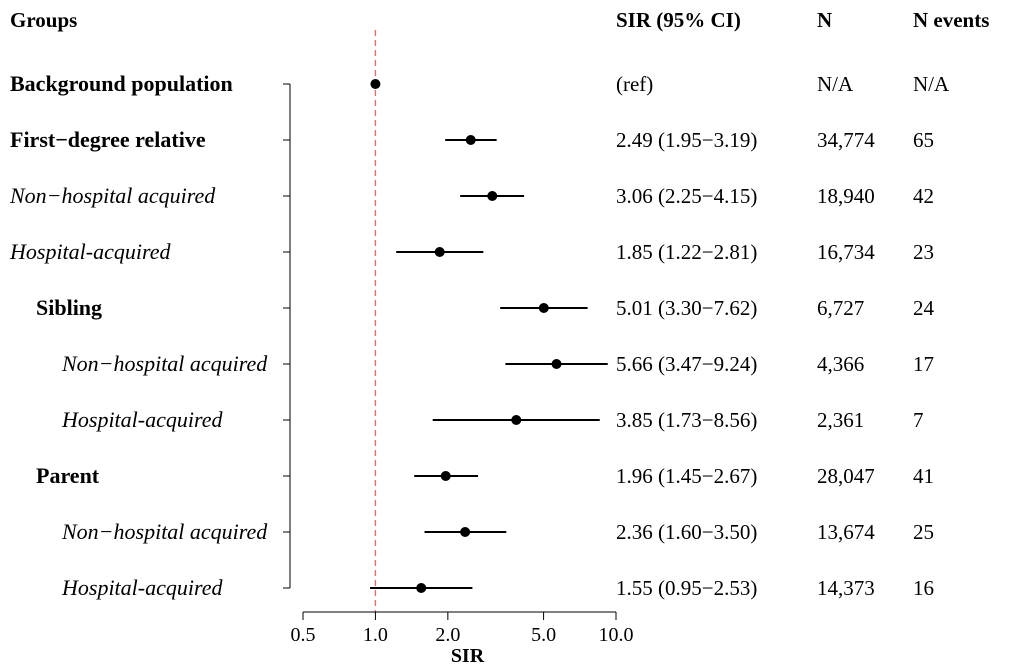 This screenshot has height=671, width=1012. What do you see at coordinates (923, 252) in the screenshot?
I see `events-value: 23` at bounding box center [923, 252].